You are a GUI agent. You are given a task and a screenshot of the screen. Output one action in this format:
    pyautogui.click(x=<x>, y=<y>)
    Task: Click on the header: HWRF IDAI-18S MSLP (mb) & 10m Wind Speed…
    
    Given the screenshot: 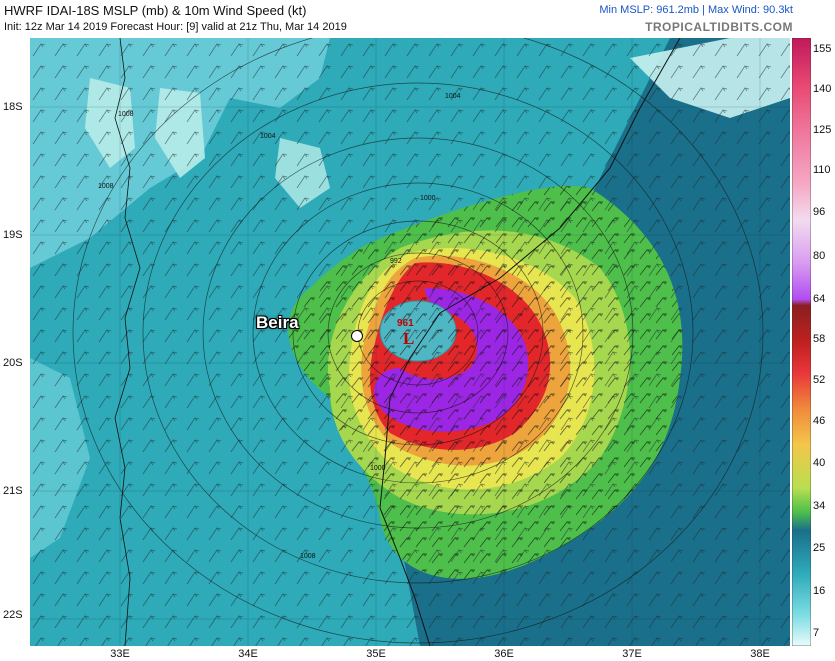 What is the action you would take?
    pyautogui.click(x=417, y=19)
    